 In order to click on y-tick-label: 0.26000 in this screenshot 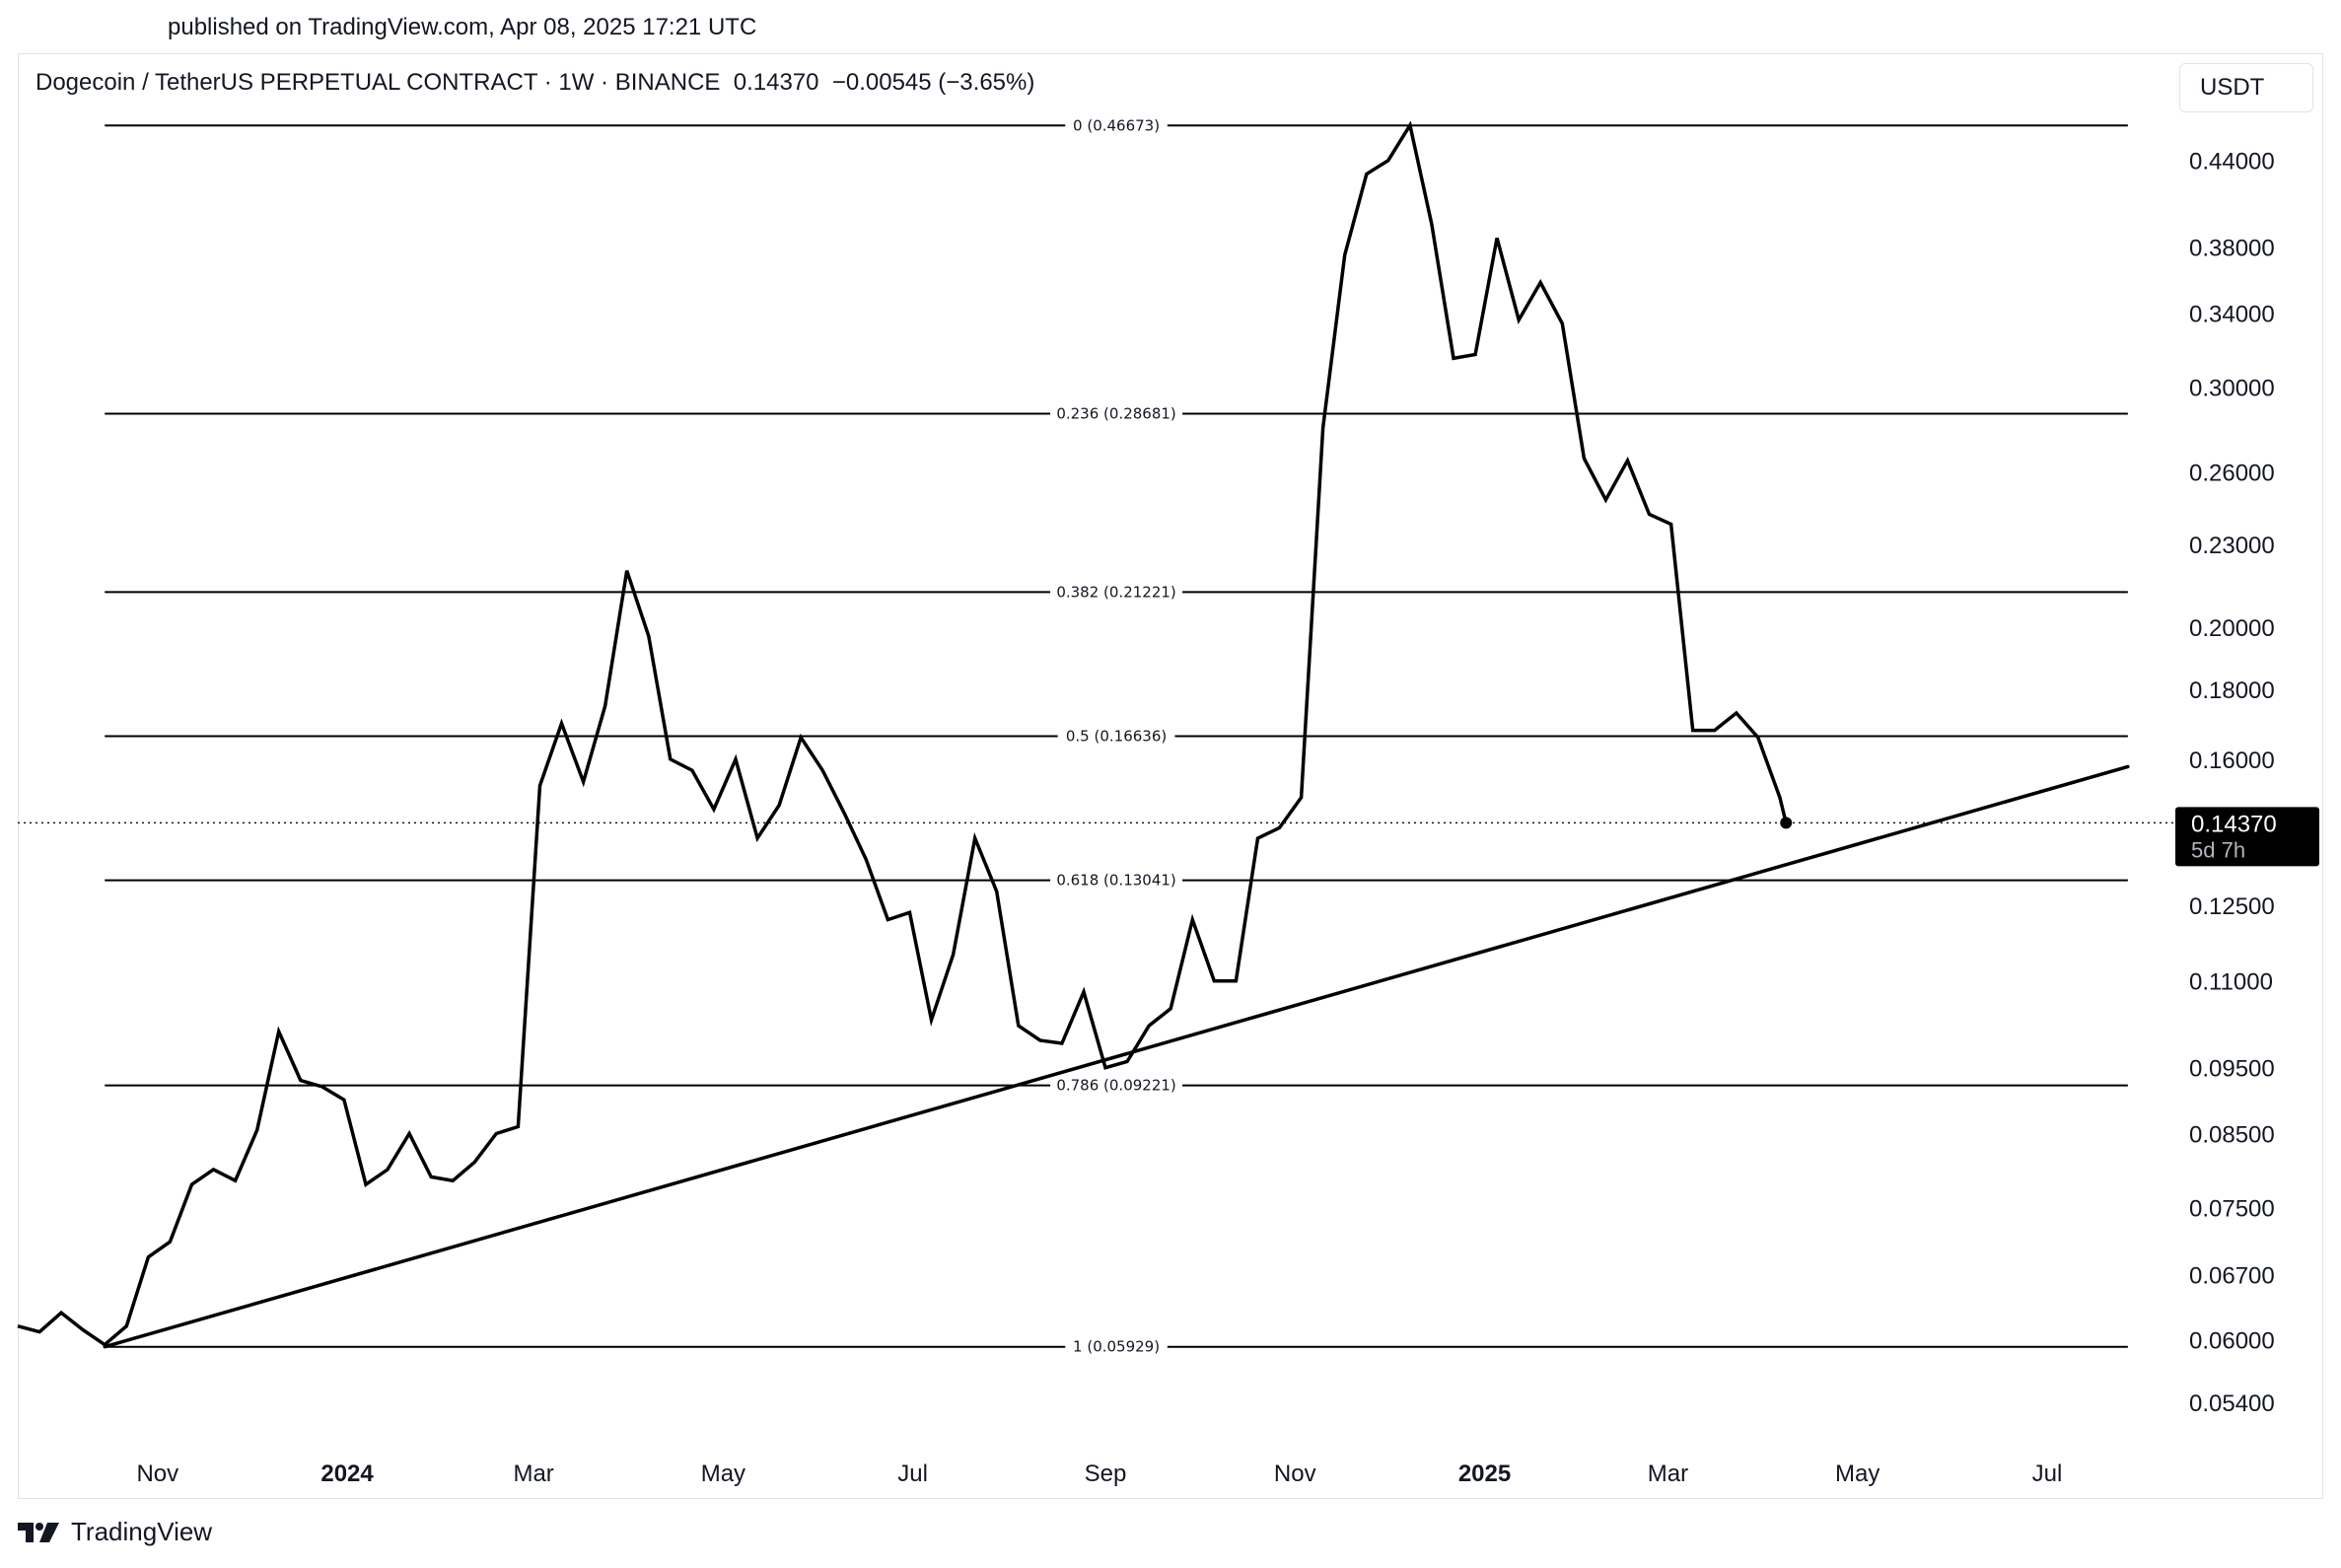, I will do `click(2232, 473)`.